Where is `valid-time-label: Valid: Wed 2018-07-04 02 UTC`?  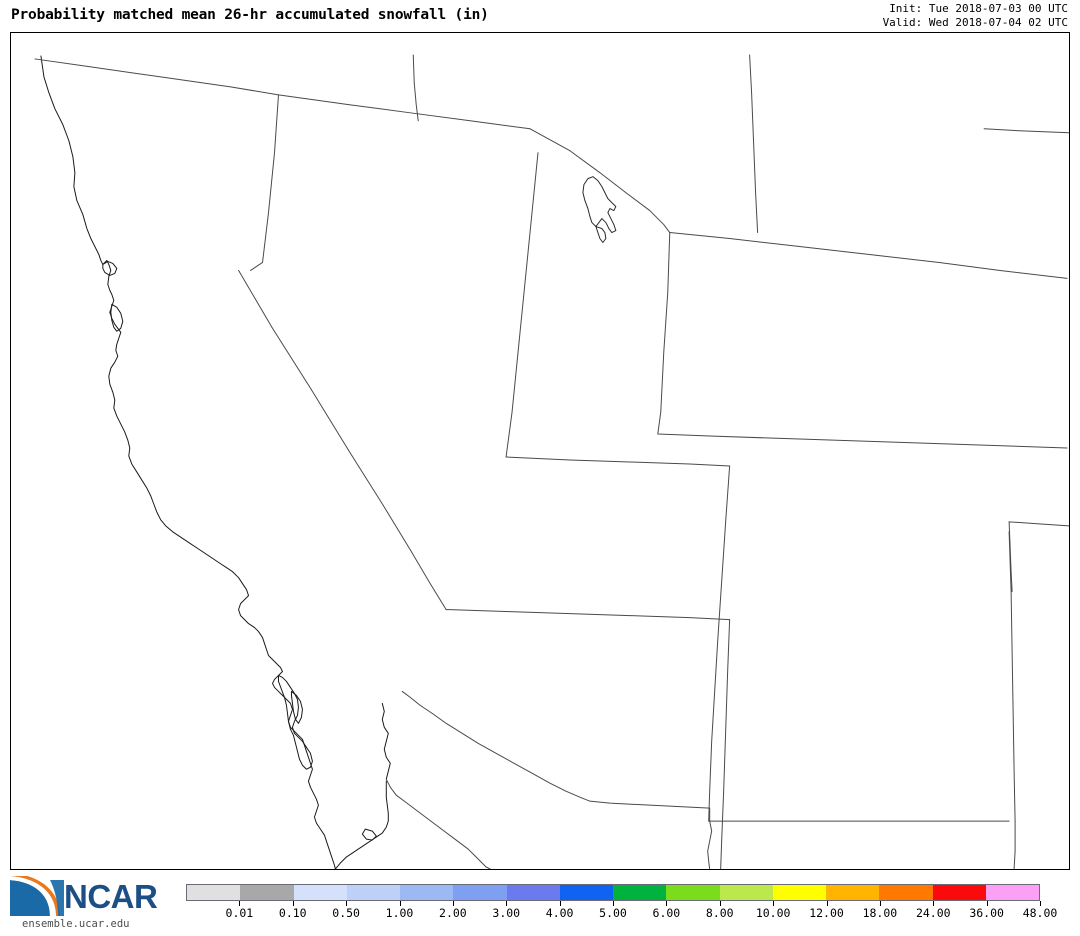
valid-time-label: Valid: Wed 2018-07-04 02 UTC is located at coordinates (975, 22).